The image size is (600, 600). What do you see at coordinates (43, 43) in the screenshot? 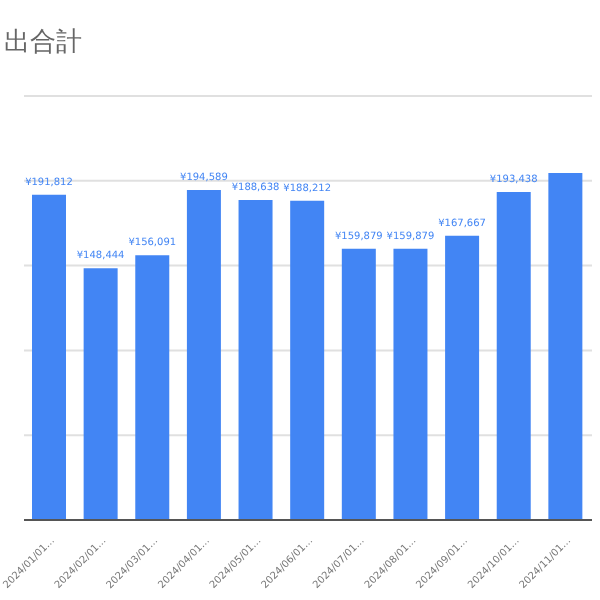
I see `chart-title: 出合計` at bounding box center [43, 43].